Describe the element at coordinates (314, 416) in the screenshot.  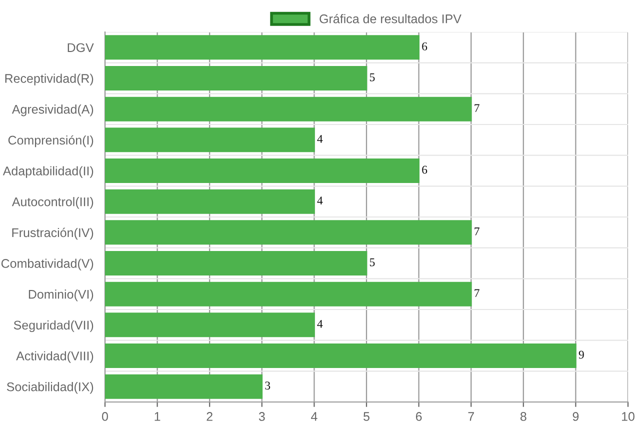
I see `x-tick-label: 4` at that location.